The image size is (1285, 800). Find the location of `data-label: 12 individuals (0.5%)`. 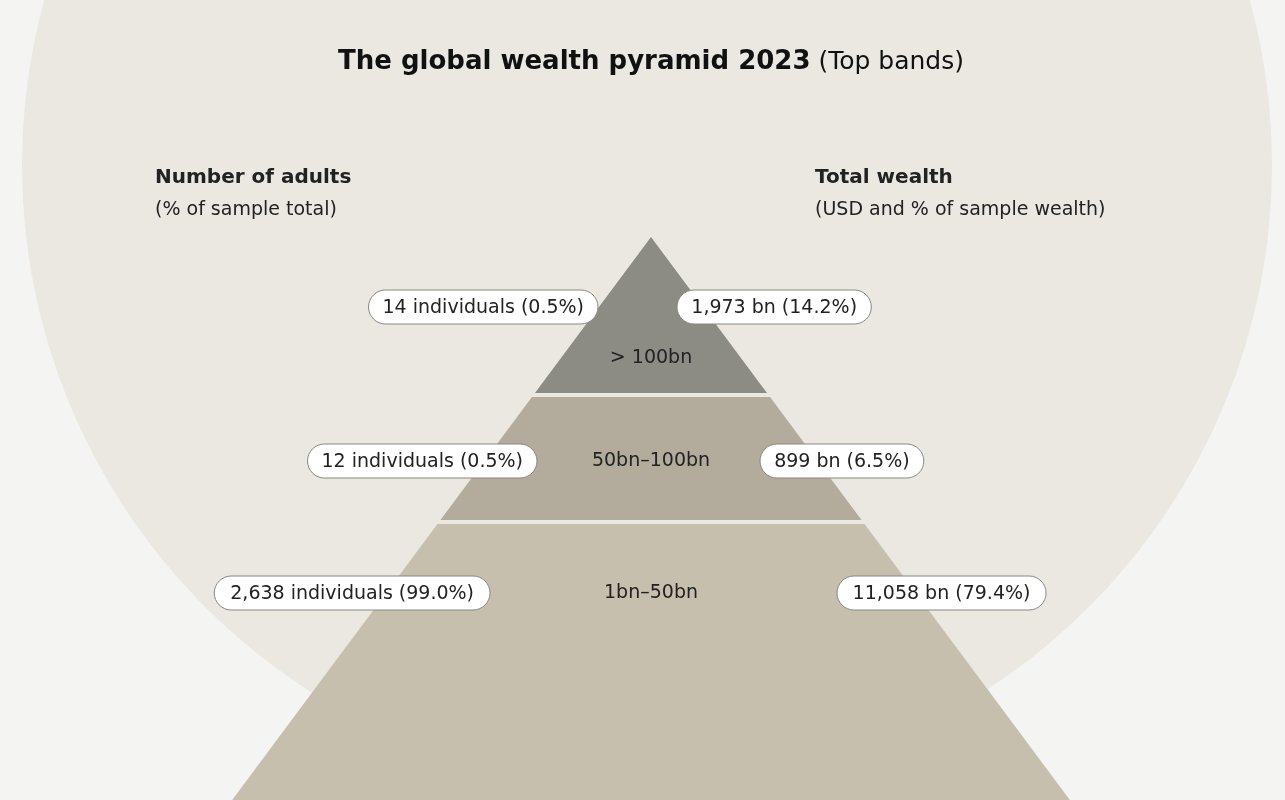

data-label: 12 individuals (0.5%) is located at coordinates (422, 459).